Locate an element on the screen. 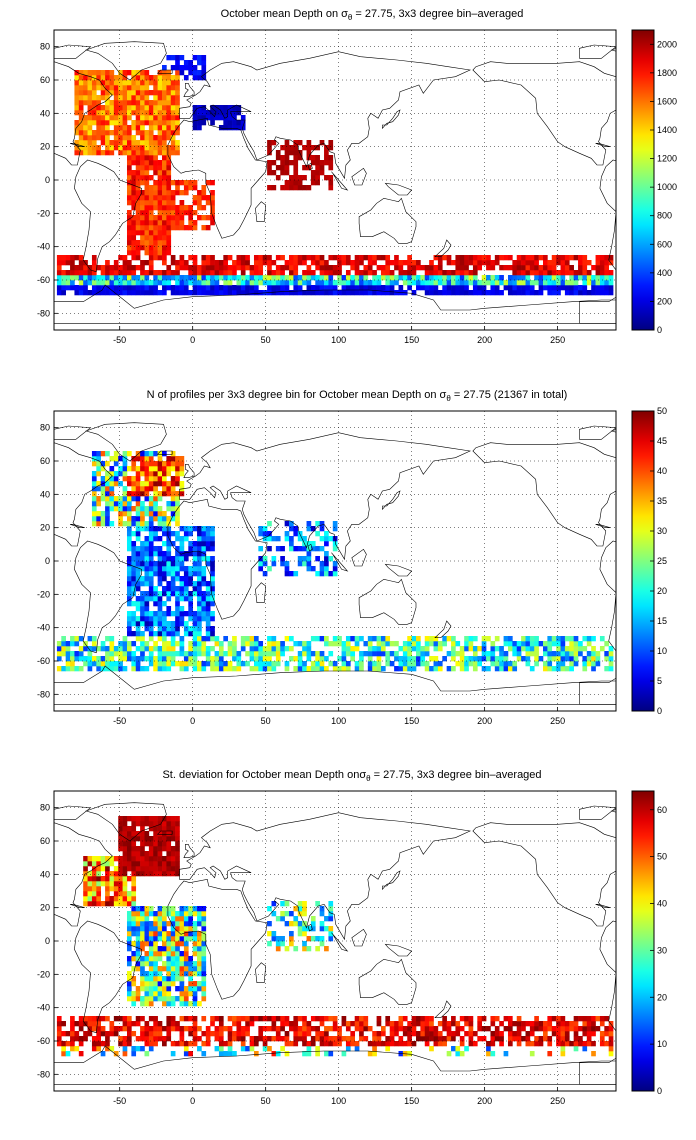  colorbar-tick-label: 15 is located at coordinates (662, 621).